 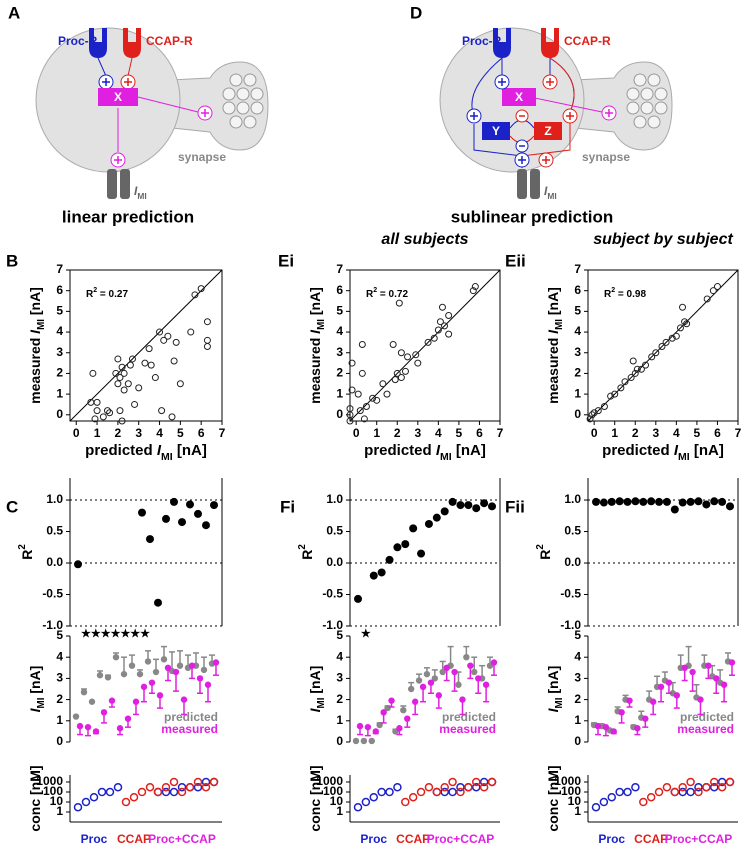 What do you see at coordinates (577, 311) in the screenshot?
I see `y-tick-label: 5` at bounding box center [577, 311].